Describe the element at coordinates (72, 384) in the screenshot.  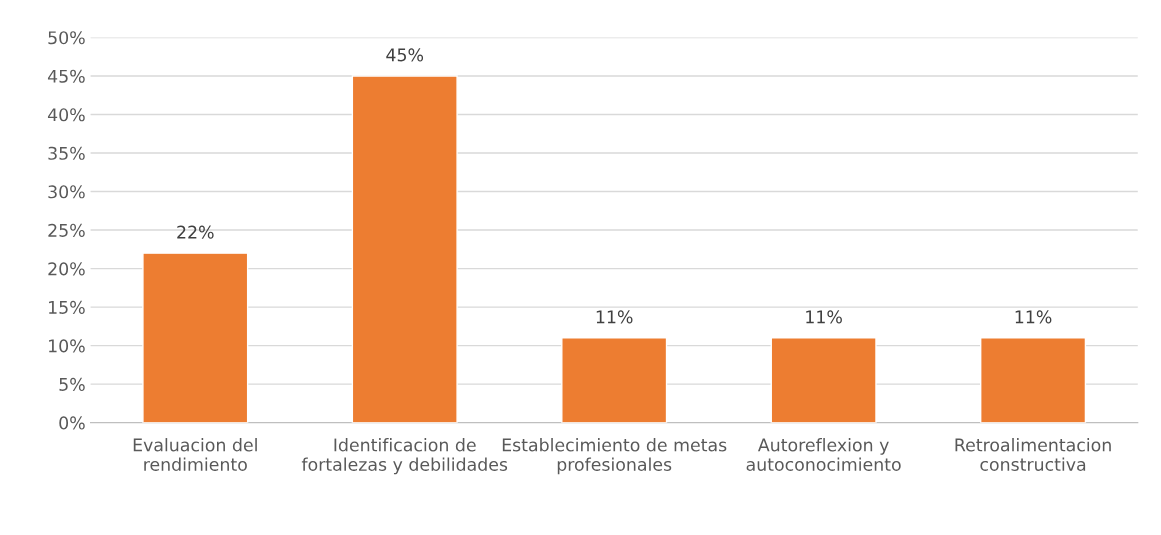
I see `y-tick-label: 5%` at that location.